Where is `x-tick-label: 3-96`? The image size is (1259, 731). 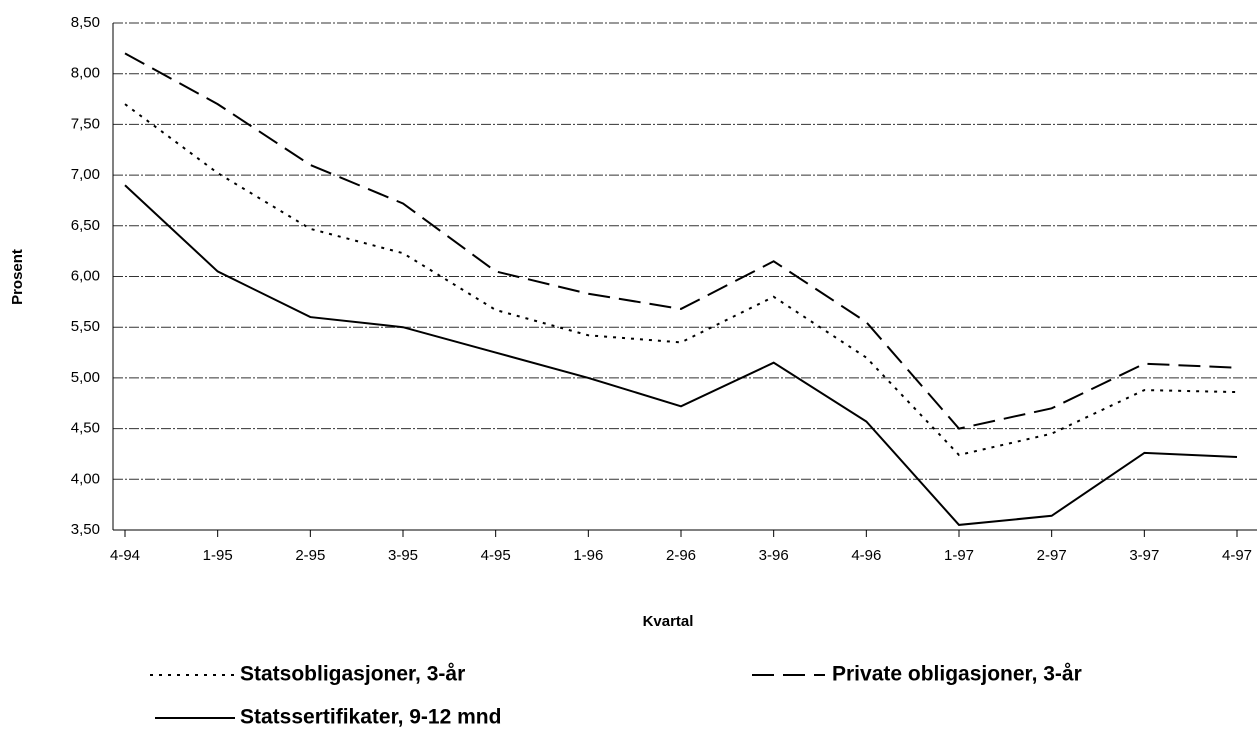 x-tick-label: 3-96 is located at coordinates (774, 555).